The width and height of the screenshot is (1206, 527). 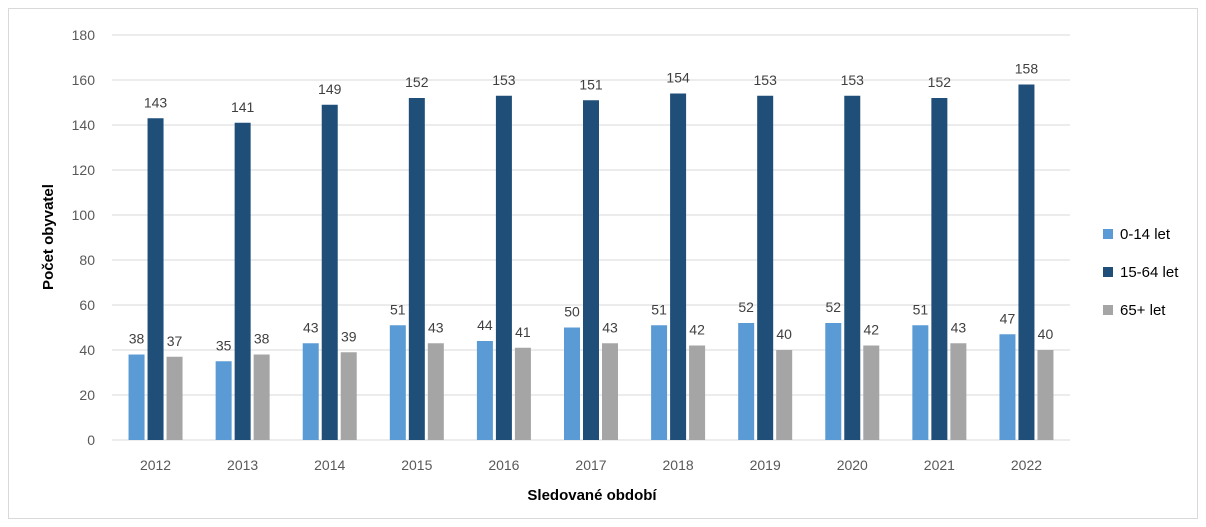 I want to click on x-tick-label: 2017, so click(x=590, y=465).